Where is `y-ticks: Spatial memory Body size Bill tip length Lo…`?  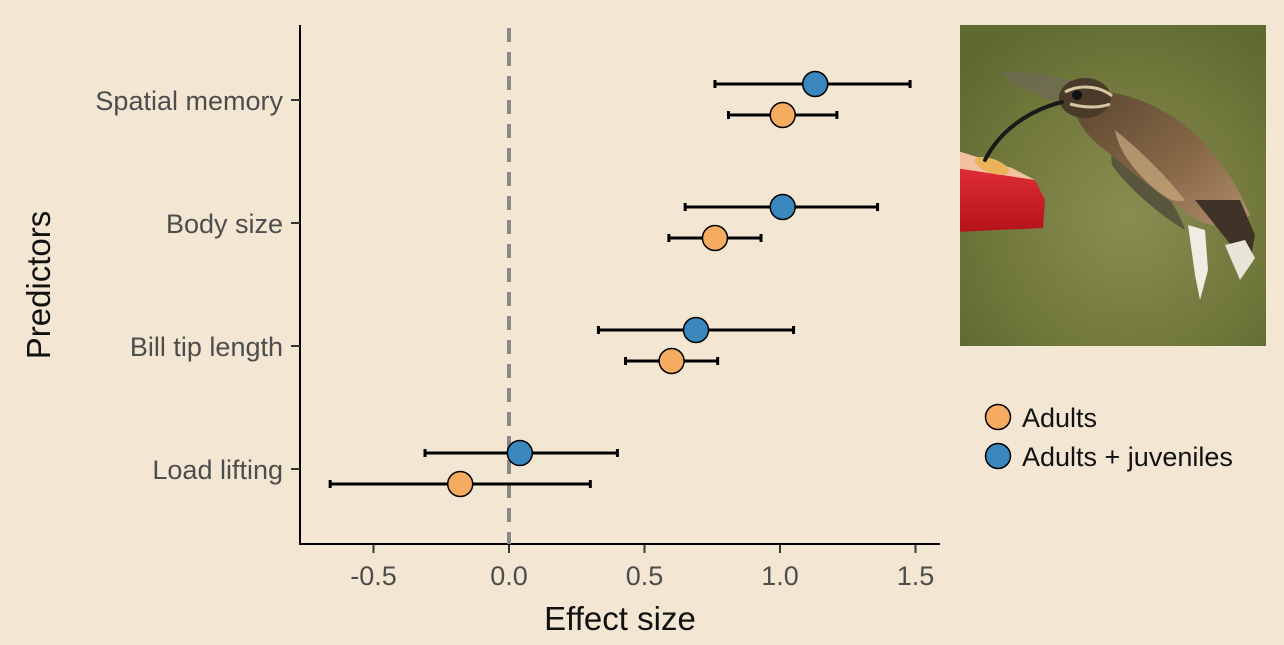
y-ticks: Spatial memory Body size Bill tip length Lo… is located at coordinates (197, 285).